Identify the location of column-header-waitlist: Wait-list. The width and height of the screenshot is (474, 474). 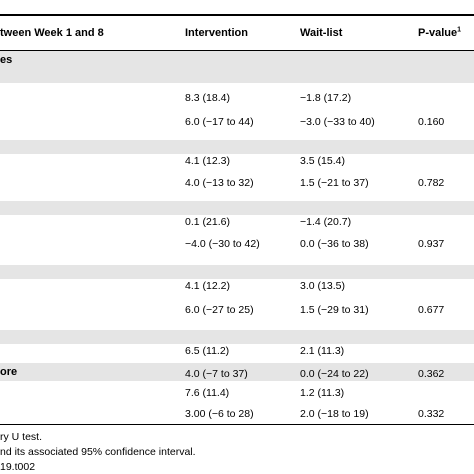
(321, 33).